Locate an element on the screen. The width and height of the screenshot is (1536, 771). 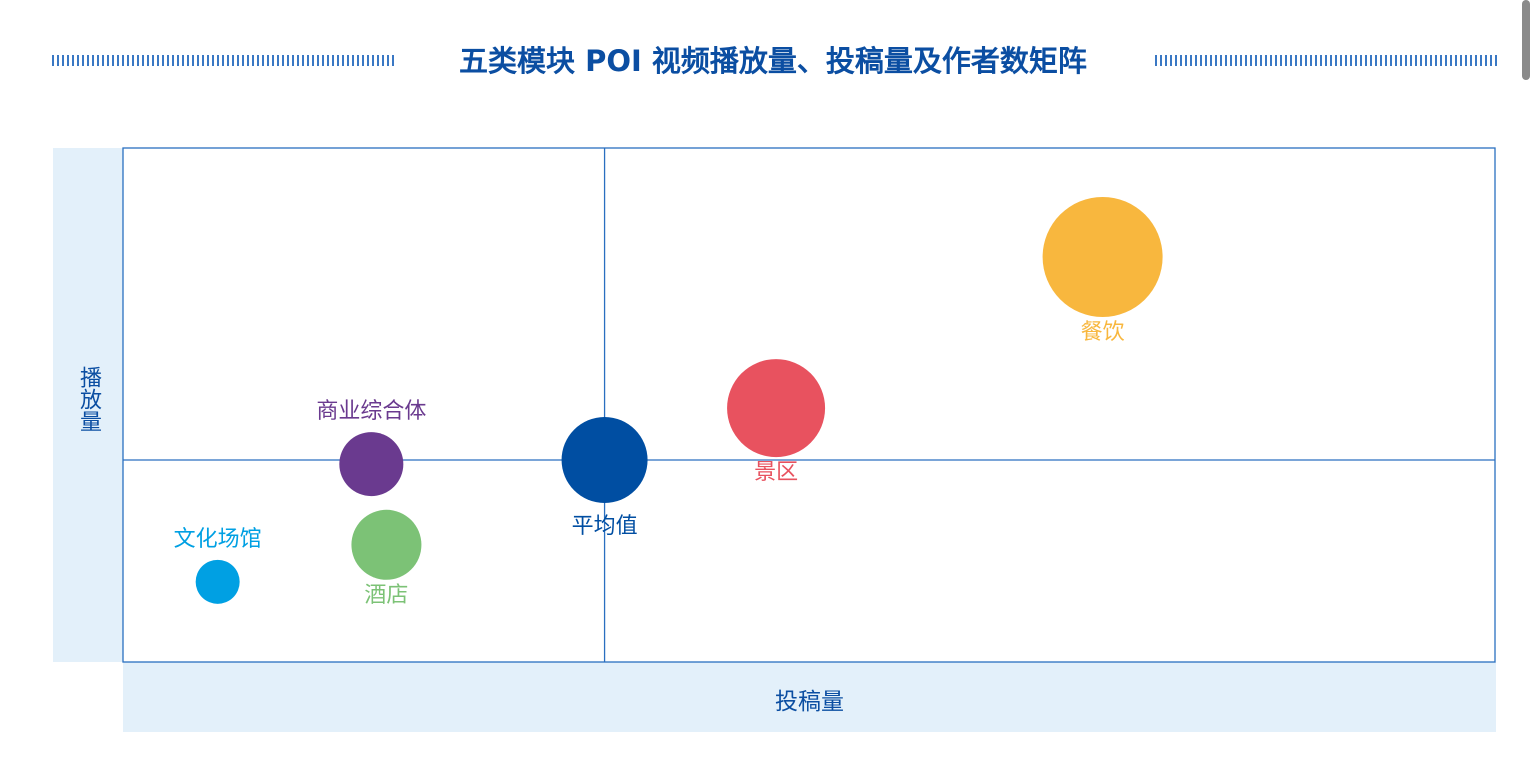
chart-title: 五类模块 POI 视频播放量、投稿量及作者数矩阵 is located at coordinates (773, 61).